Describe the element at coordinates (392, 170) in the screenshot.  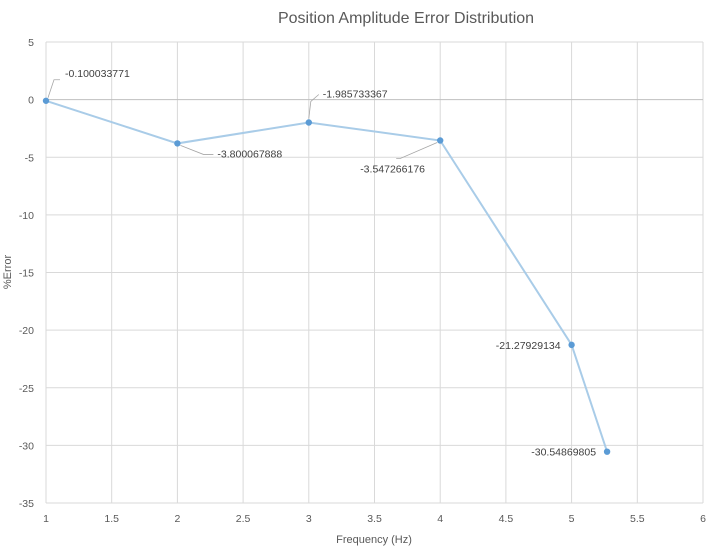
I see `data-label: -3.547266176` at that location.